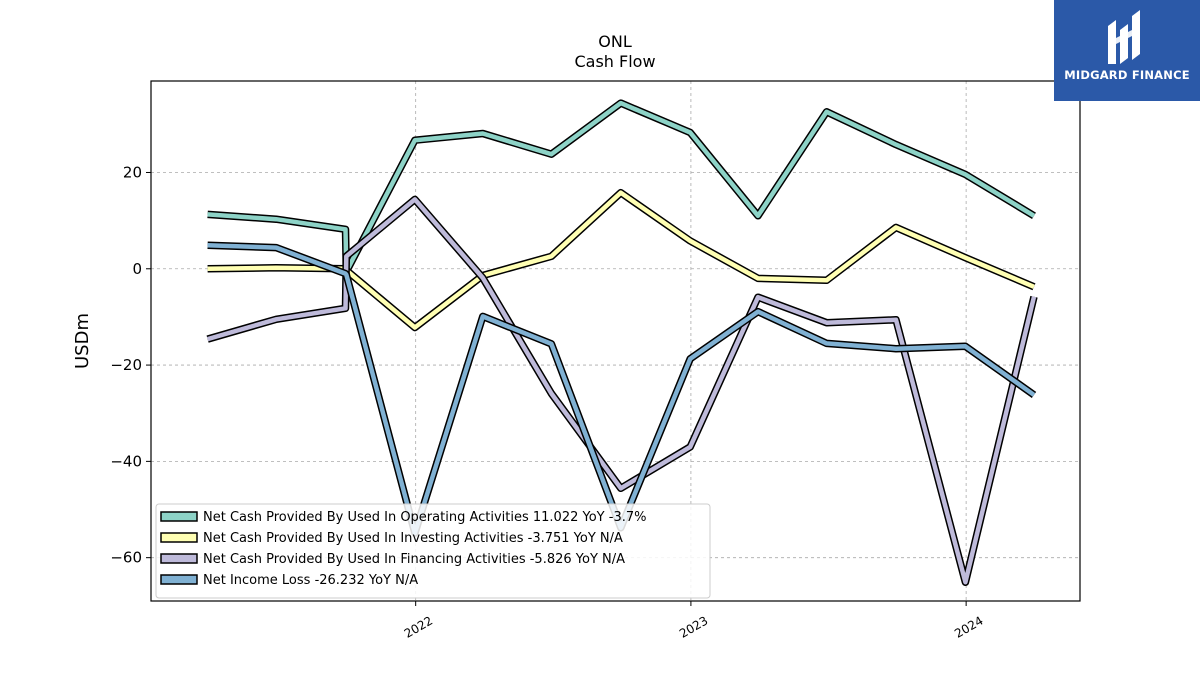 This screenshot has width=1200, height=675. What do you see at coordinates (126, 558) in the screenshot?
I see `y-tick-label: −60` at bounding box center [126, 558].